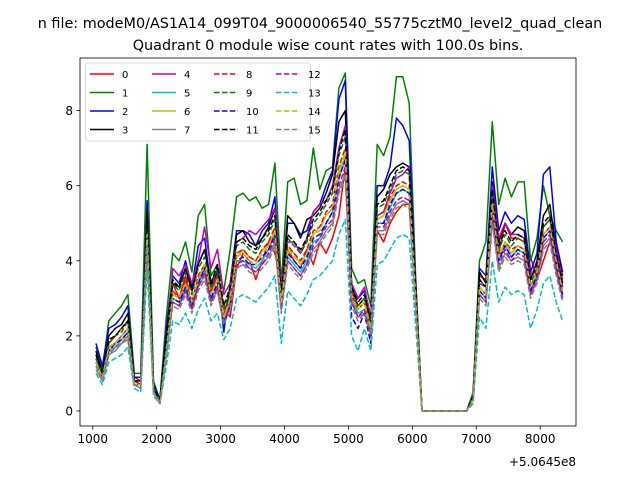 Image resolution: width=640 pixels, height=480 pixels. Describe the element at coordinates (69, 261) in the screenshot. I see `y-tick-label: 4` at that location.